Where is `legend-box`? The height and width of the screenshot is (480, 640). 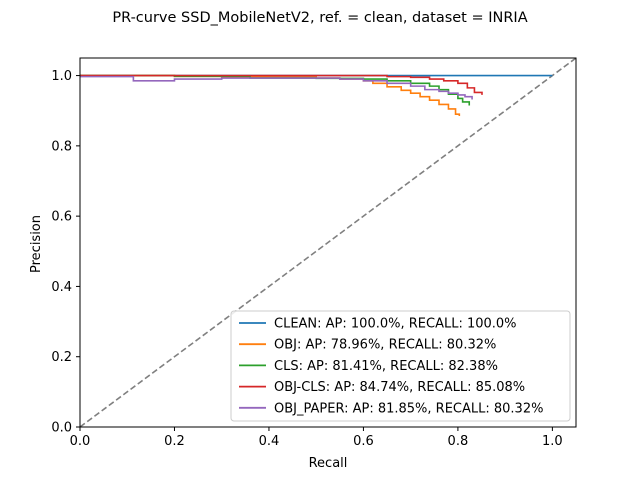 legend-box is located at coordinates (400, 366).